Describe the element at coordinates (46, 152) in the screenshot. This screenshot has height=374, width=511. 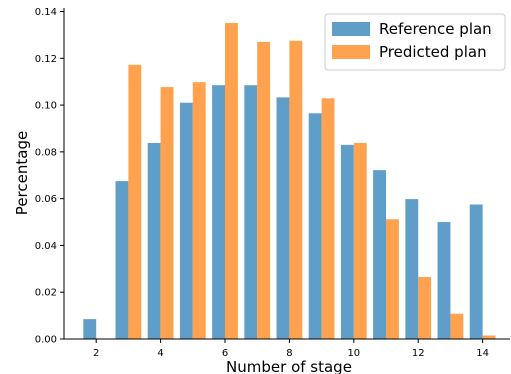
I see `y-tick-label: 0.08` at that location.